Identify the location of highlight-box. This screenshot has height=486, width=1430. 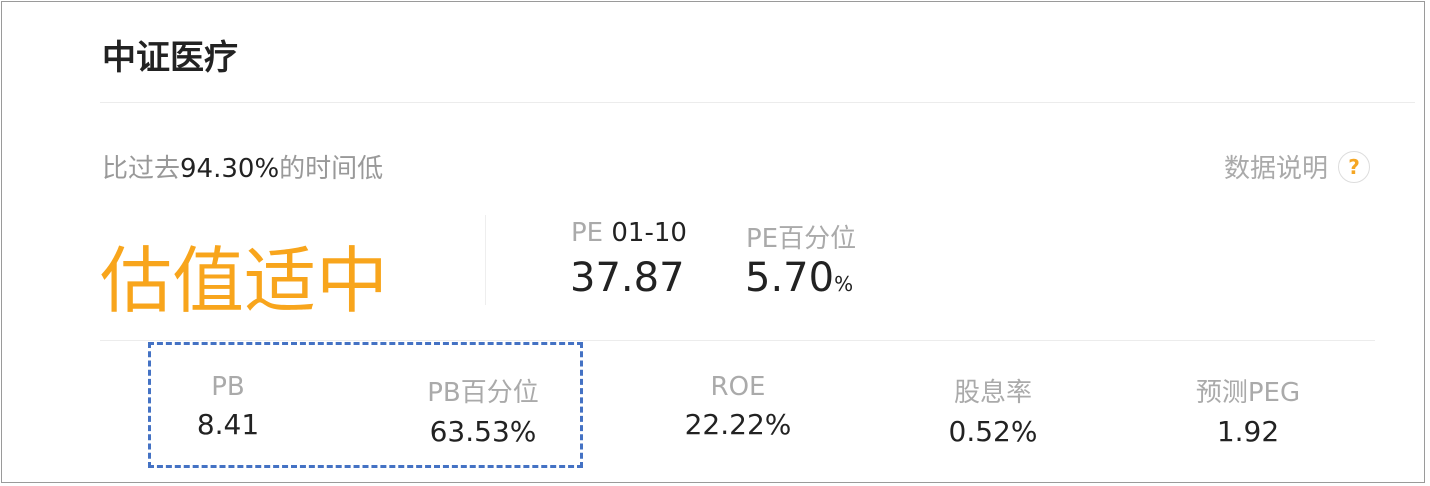
(365, 405).